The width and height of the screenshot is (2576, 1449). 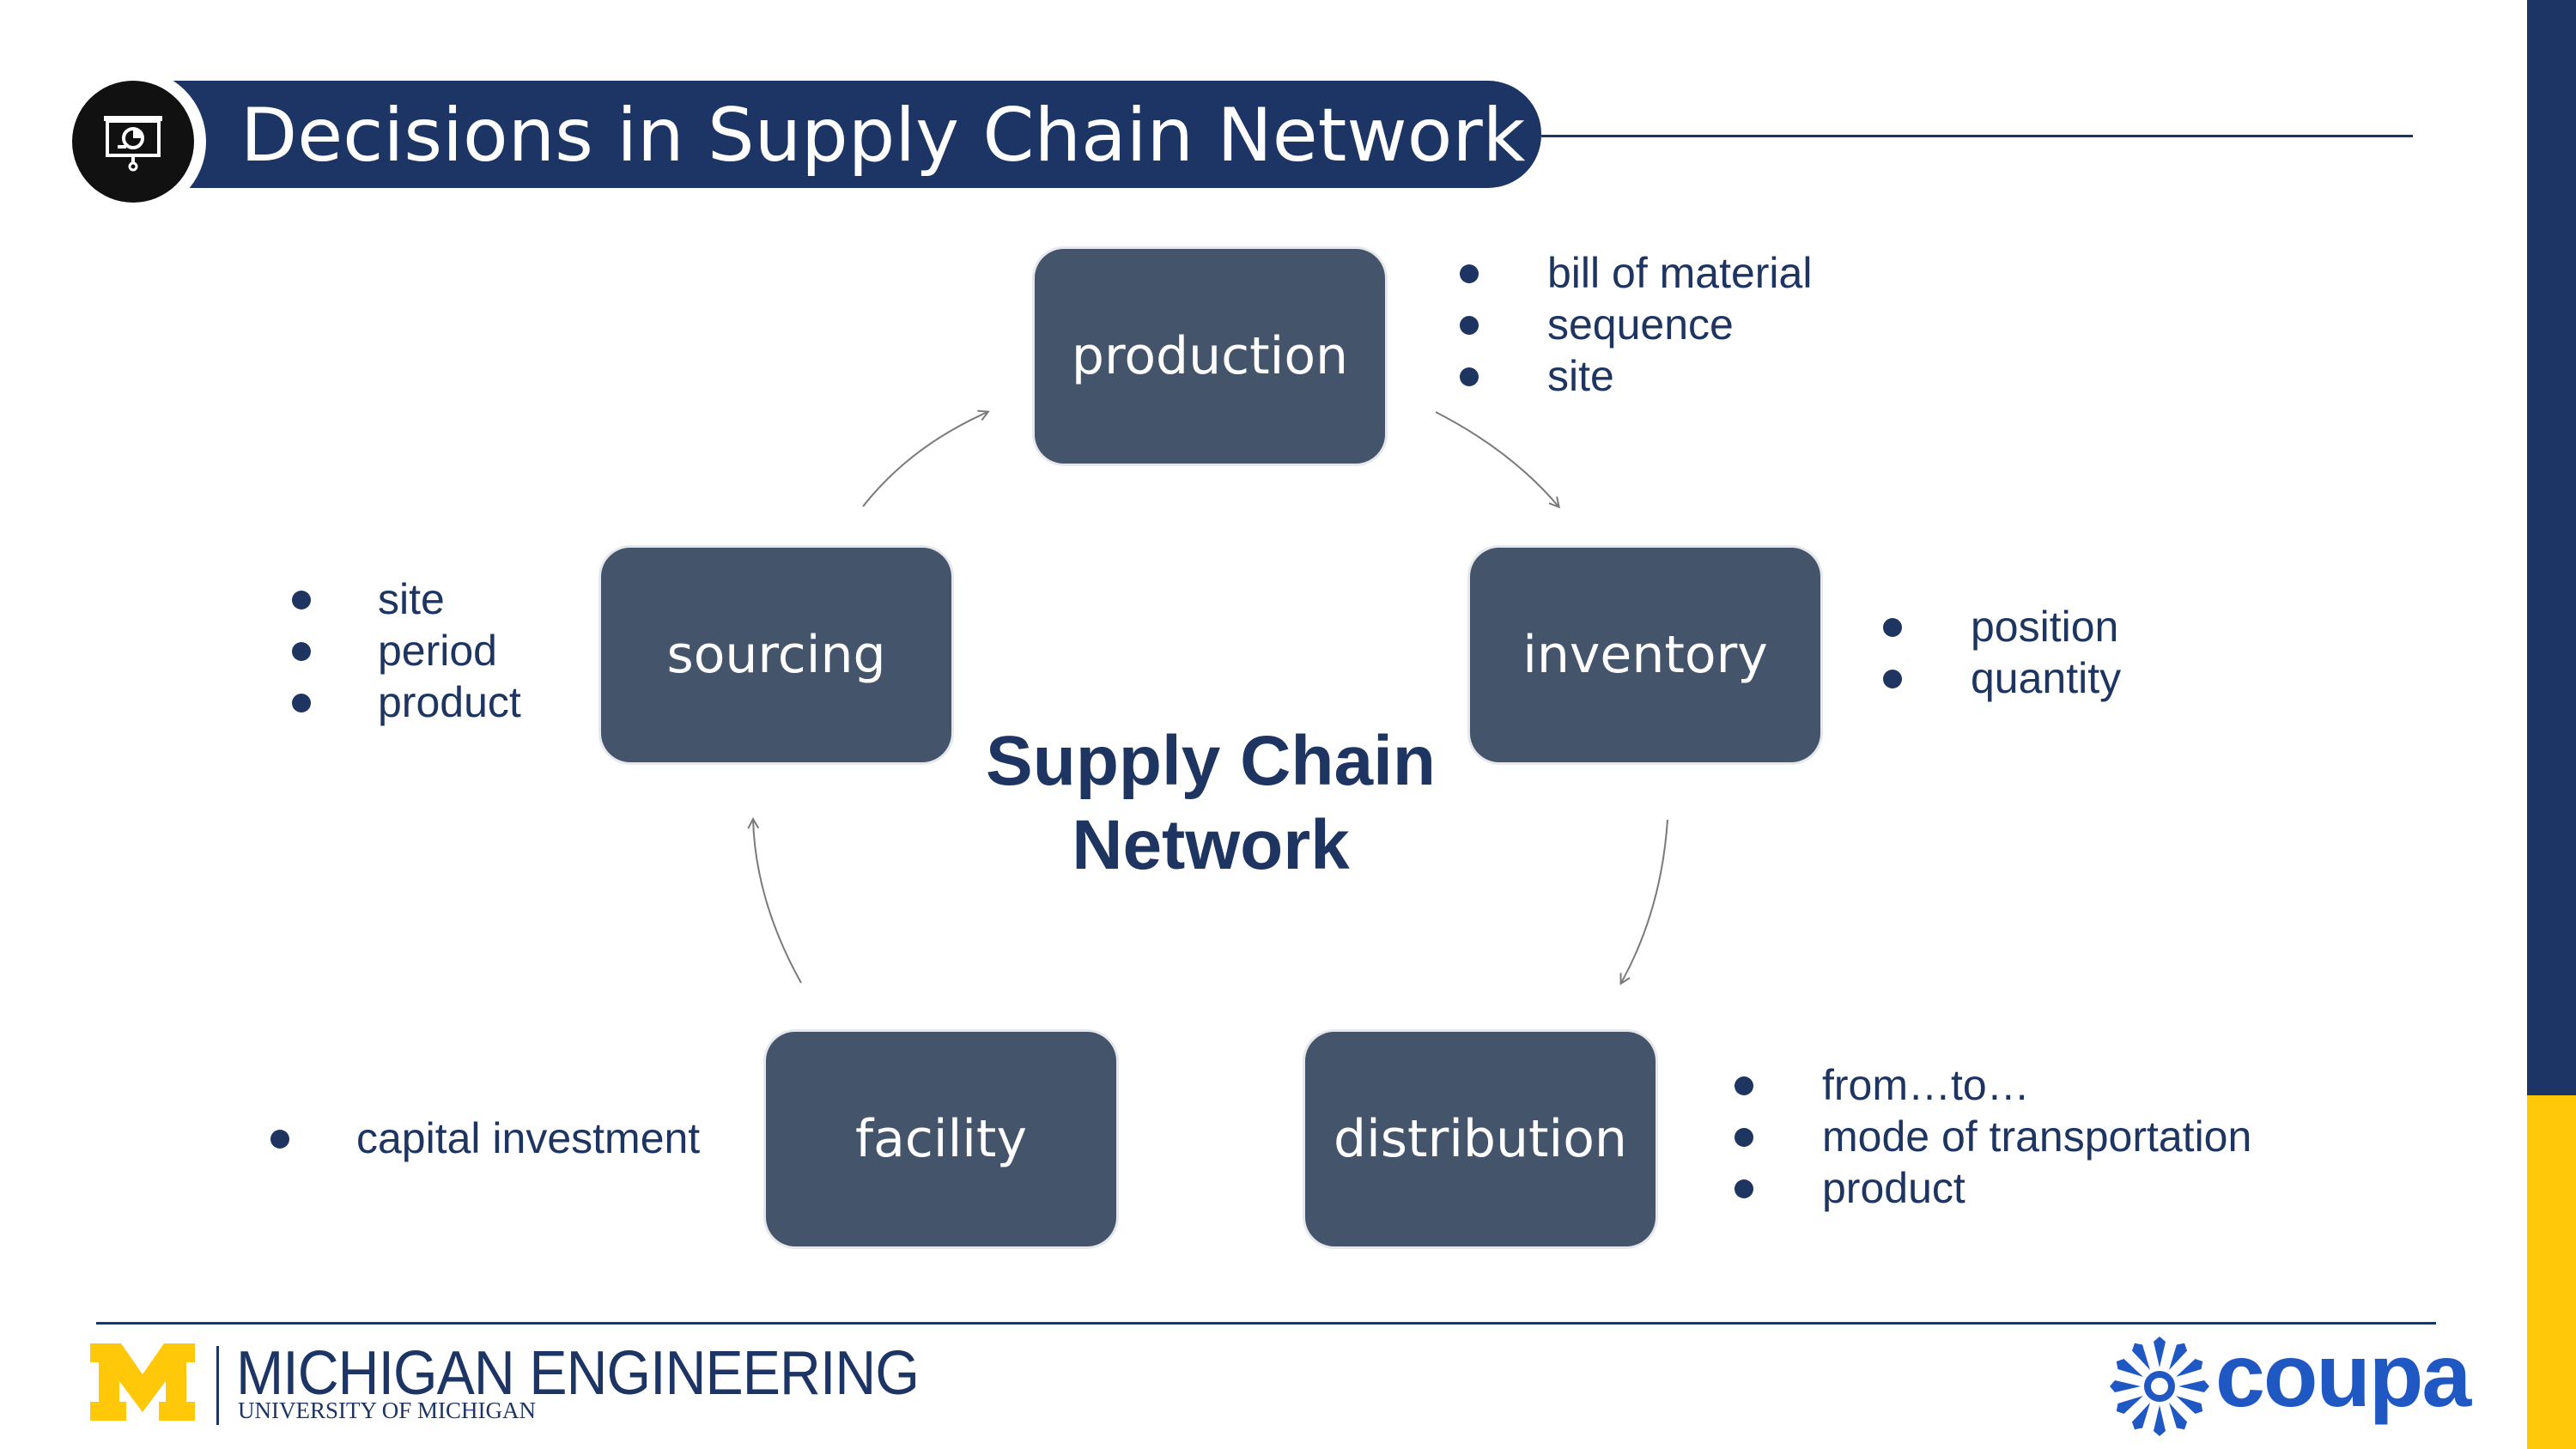 What do you see at coordinates (1266, 1323) in the screenshot?
I see `footer-rule` at bounding box center [1266, 1323].